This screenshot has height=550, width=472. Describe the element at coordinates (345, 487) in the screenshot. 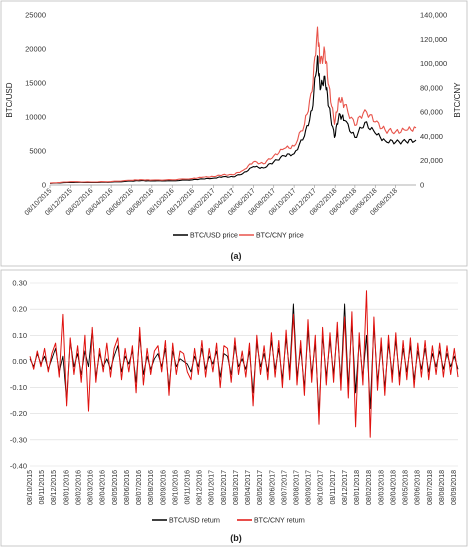

I see `panel-b-x-tick-label: 08/12/2017` at that location.